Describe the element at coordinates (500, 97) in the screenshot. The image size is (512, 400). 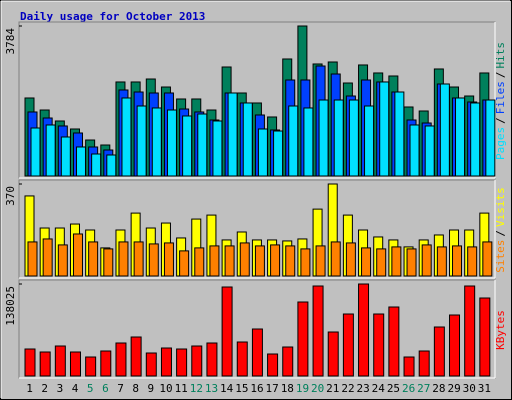
I see `legend-entry: Files` at that location.